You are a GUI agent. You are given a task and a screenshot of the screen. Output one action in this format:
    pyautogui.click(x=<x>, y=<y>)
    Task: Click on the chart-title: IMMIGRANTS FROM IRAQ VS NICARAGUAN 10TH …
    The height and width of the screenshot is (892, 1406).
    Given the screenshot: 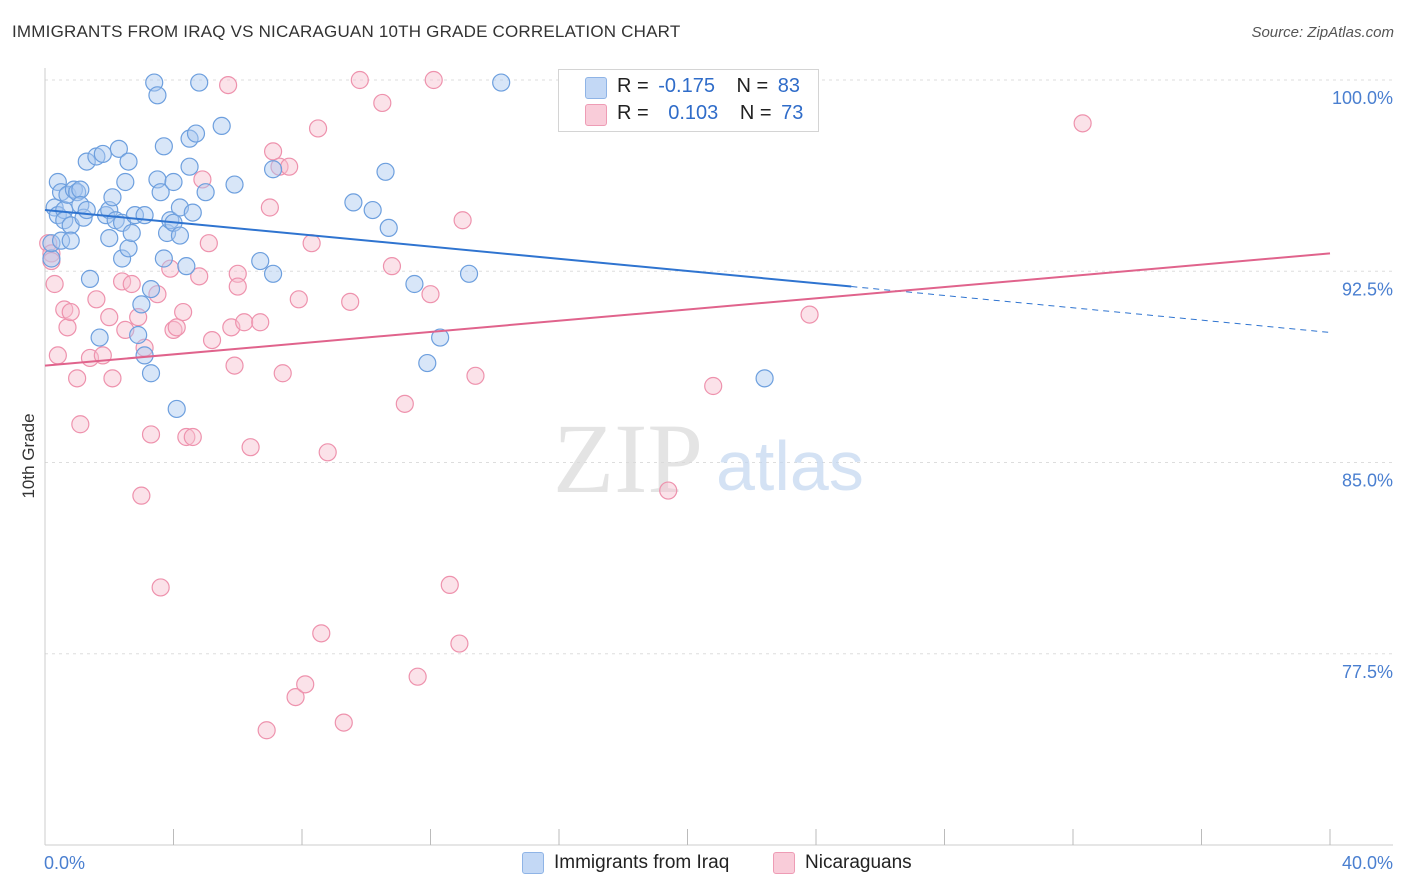 What is the action you would take?
    pyautogui.click(x=346, y=31)
    